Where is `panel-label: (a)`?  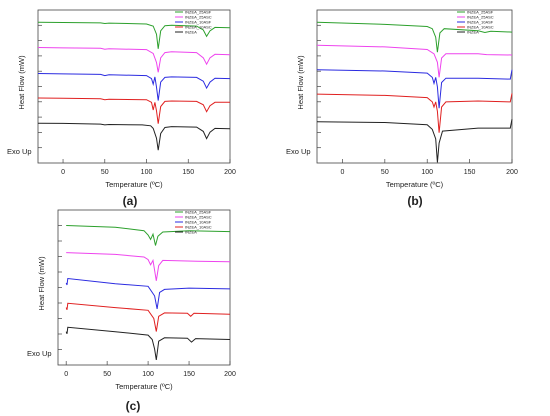 panel-label: (a) is located at coordinates (130, 201).